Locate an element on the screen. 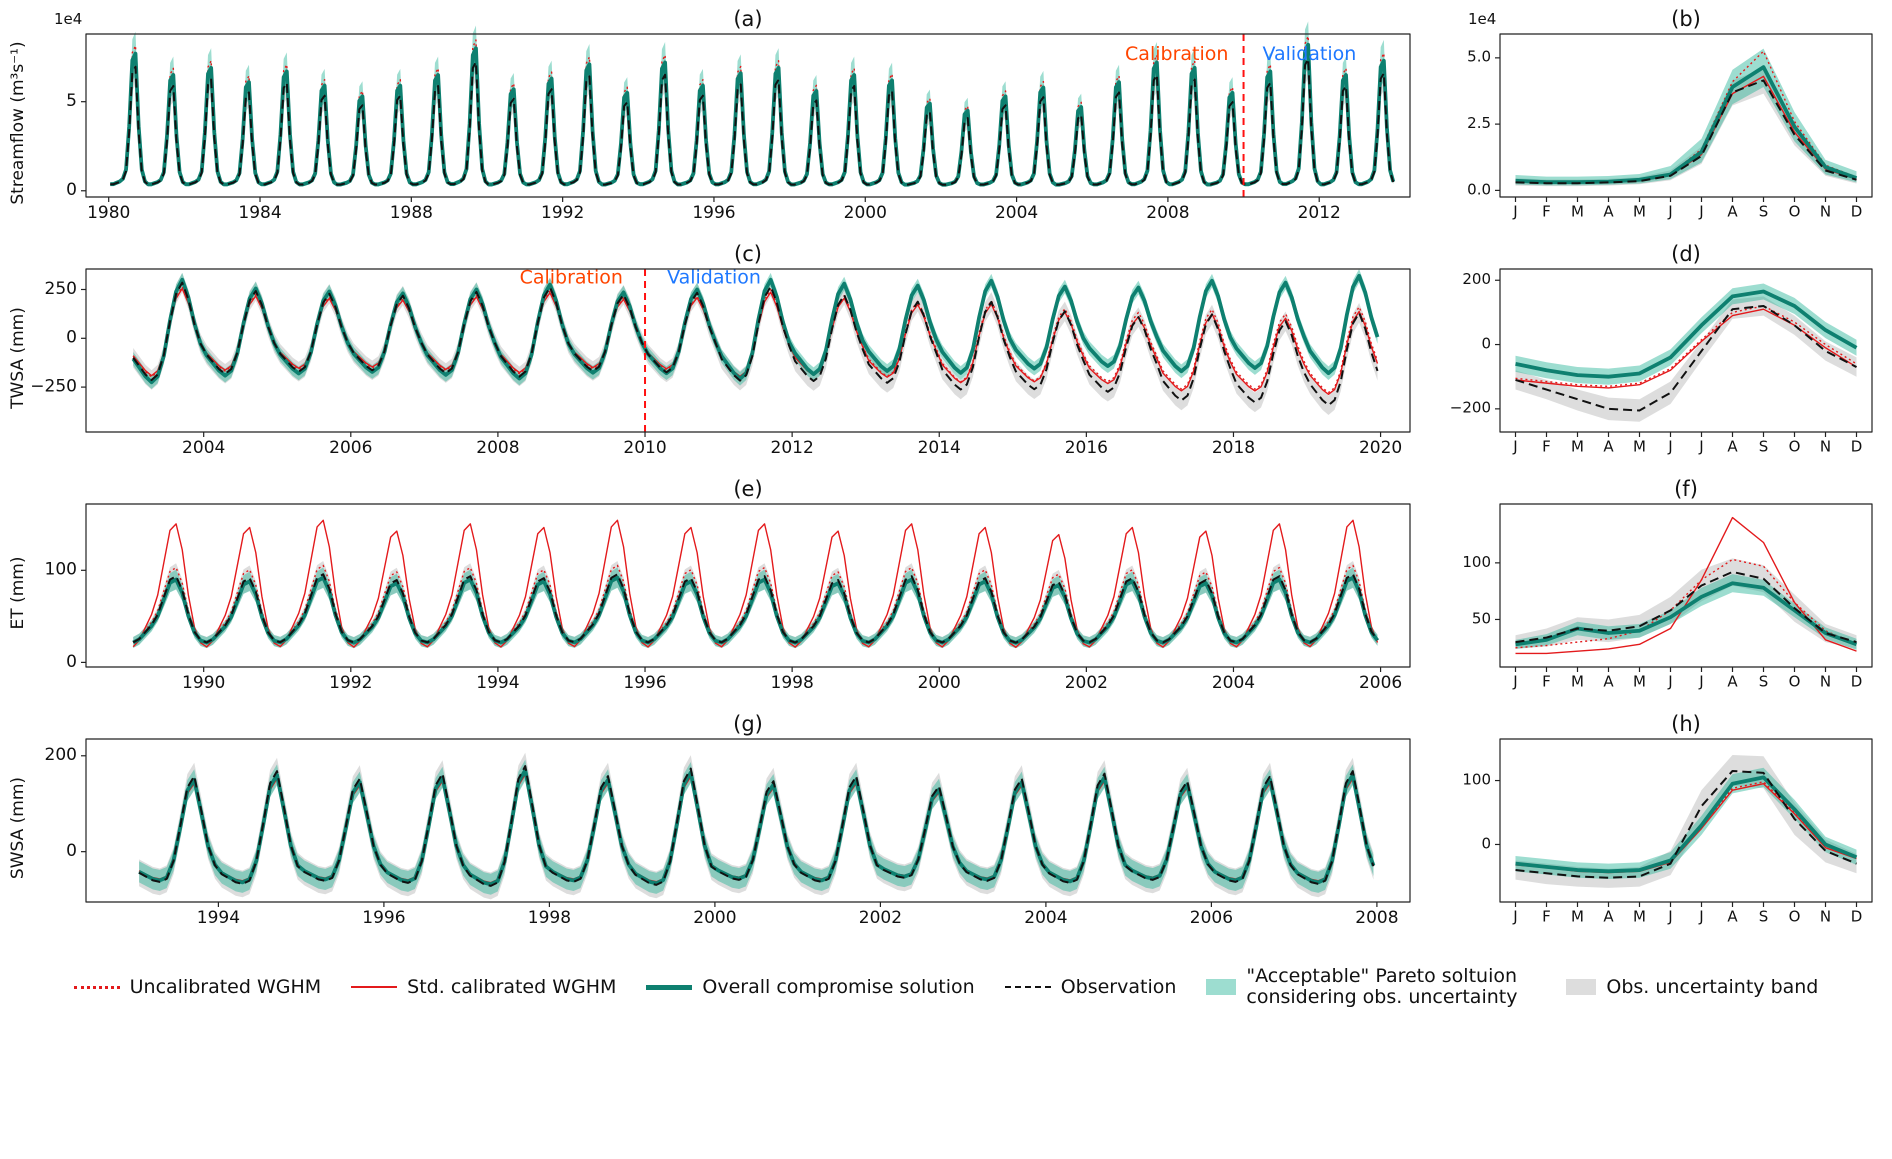 This screenshot has width=1892, height=1159. legend-label-std-calibrated: Std. calibrated WGHM is located at coordinates (512, 987).